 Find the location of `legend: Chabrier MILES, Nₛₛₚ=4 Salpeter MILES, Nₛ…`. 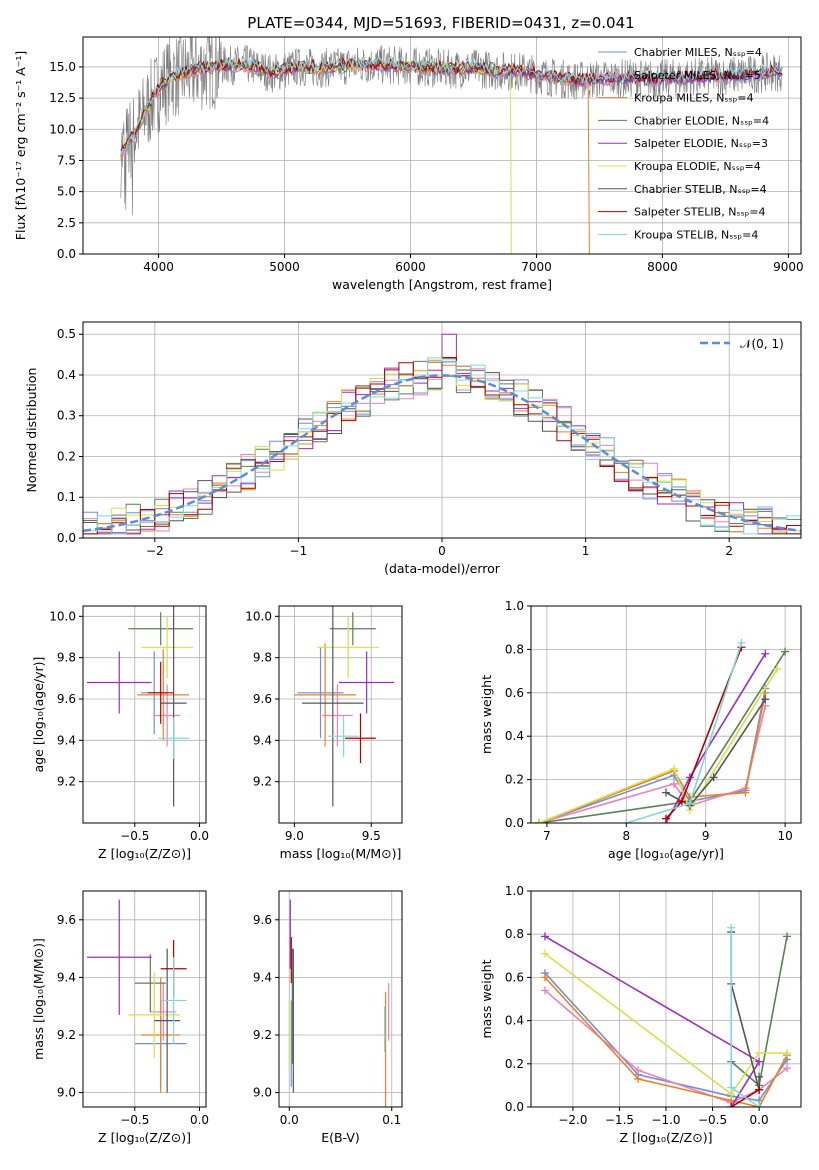

legend: Chabrier MILES, Nₛₛₚ=4 Salpeter MILES, Nₛ… is located at coordinates (683, 143).